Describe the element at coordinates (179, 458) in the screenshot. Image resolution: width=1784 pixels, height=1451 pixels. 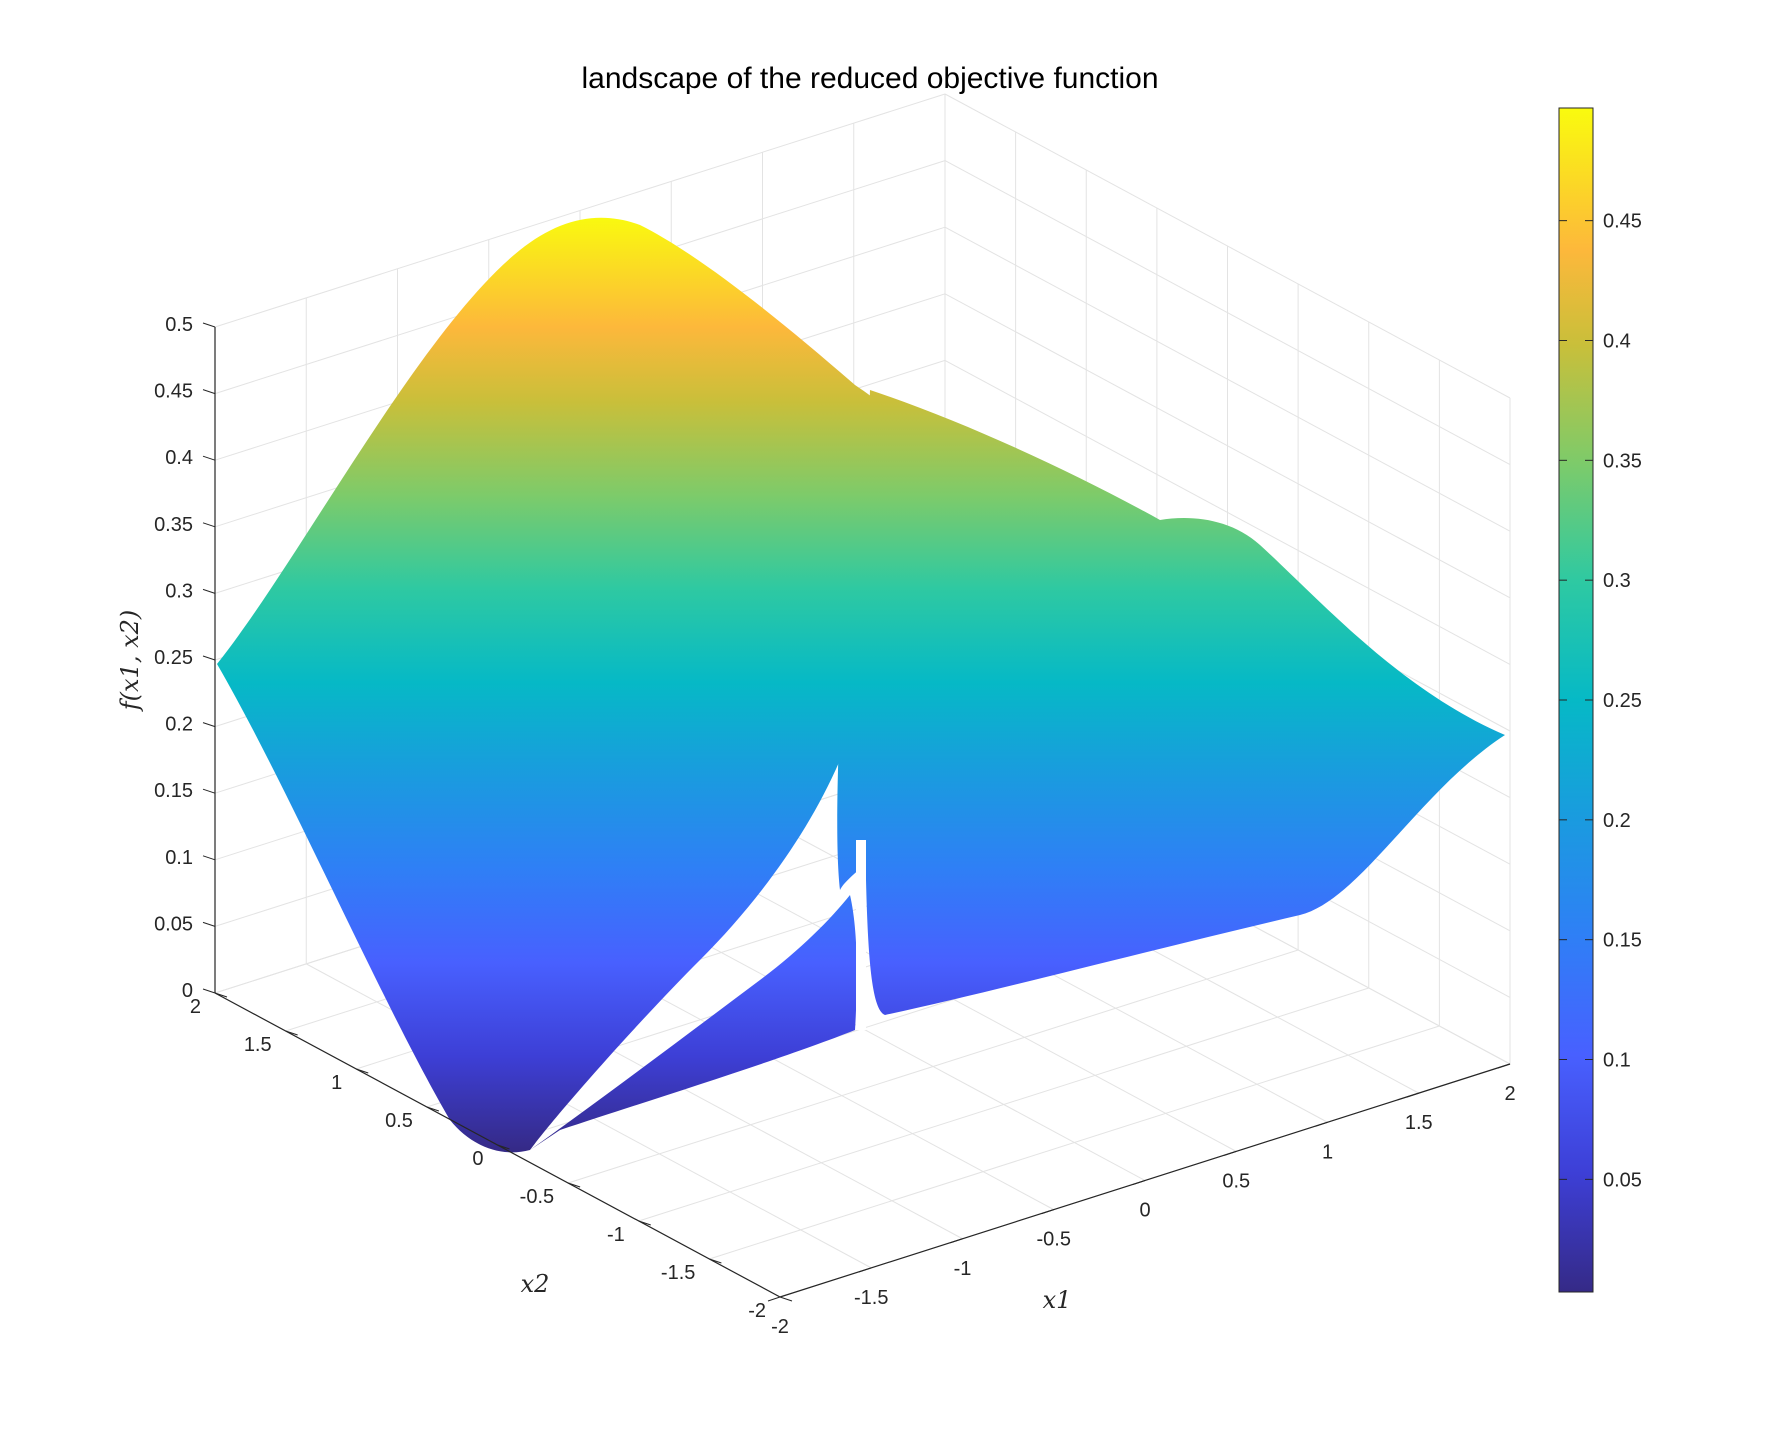
I see `z-tick-label: 0.4` at that location.